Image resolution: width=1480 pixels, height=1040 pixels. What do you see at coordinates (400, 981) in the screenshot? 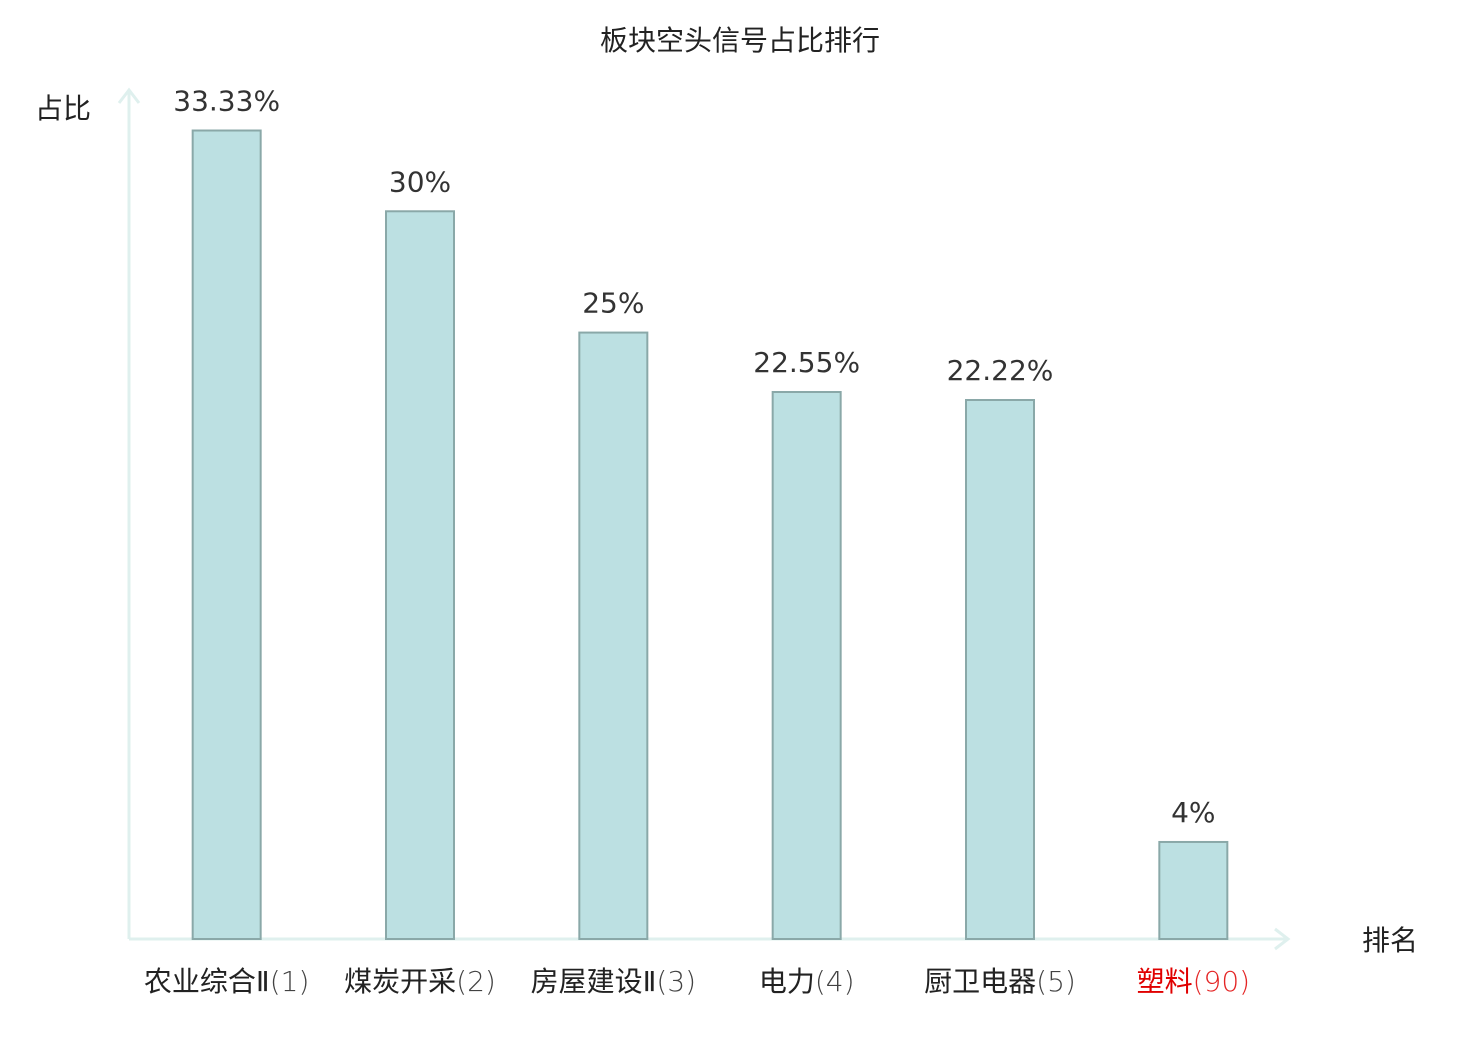
I see `category-name: 煤炭开采` at bounding box center [400, 981].